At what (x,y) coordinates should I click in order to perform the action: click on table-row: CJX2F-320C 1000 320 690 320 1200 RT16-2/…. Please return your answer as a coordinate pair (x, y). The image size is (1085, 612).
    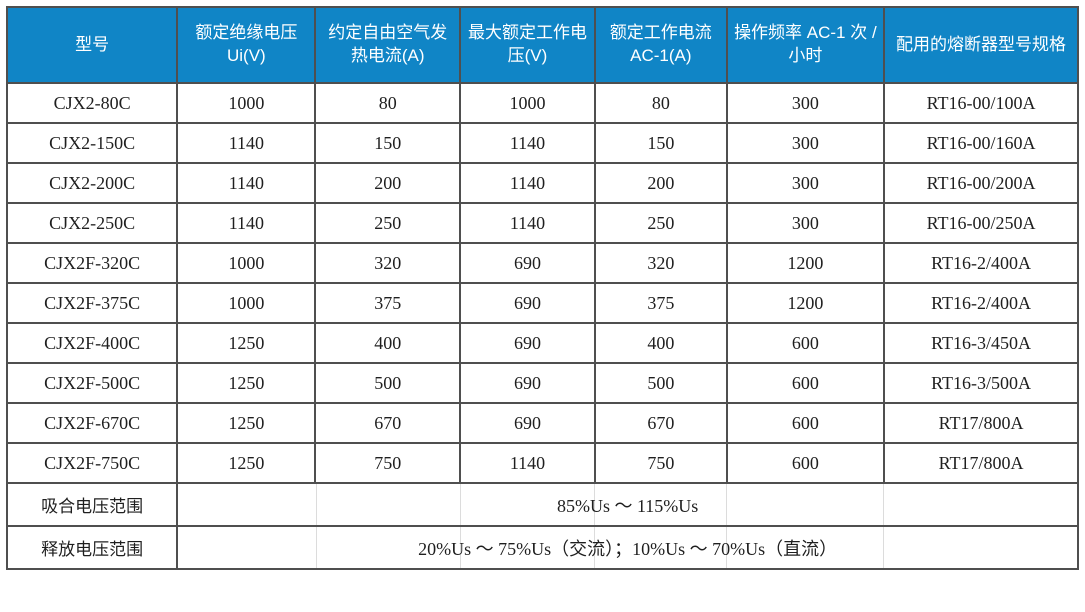
    Looking at the image, I should click on (542, 263).